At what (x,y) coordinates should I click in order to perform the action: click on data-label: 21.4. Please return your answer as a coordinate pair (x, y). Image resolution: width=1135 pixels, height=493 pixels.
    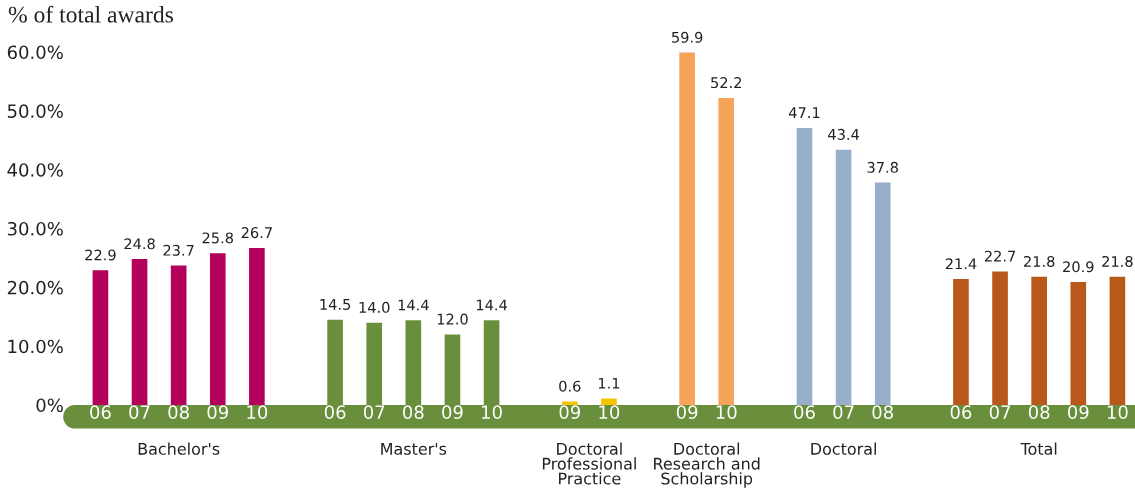
    Looking at the image, I should click on (961, 264).